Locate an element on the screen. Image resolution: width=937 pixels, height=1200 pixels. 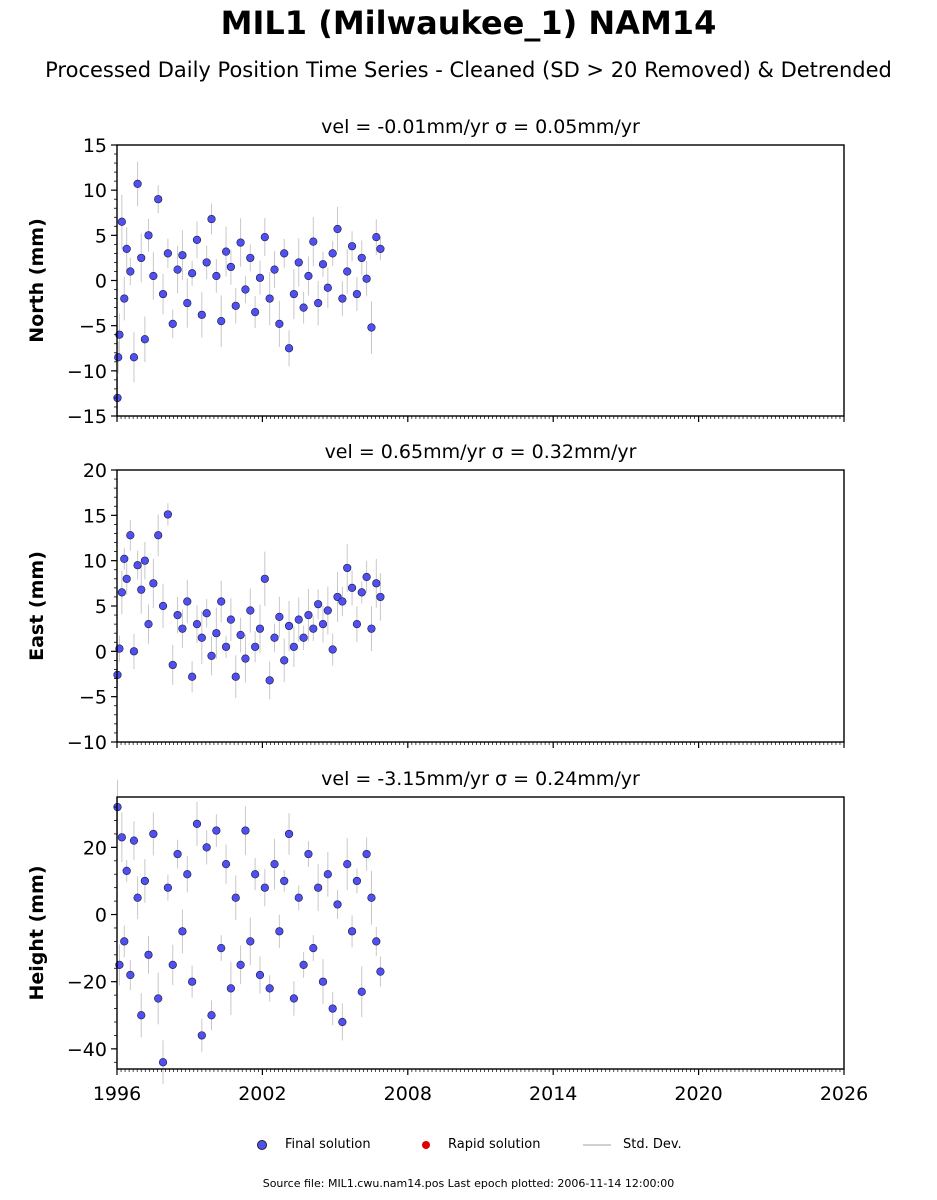
y-tick-label: −20 is located at coordinates (87, 983).